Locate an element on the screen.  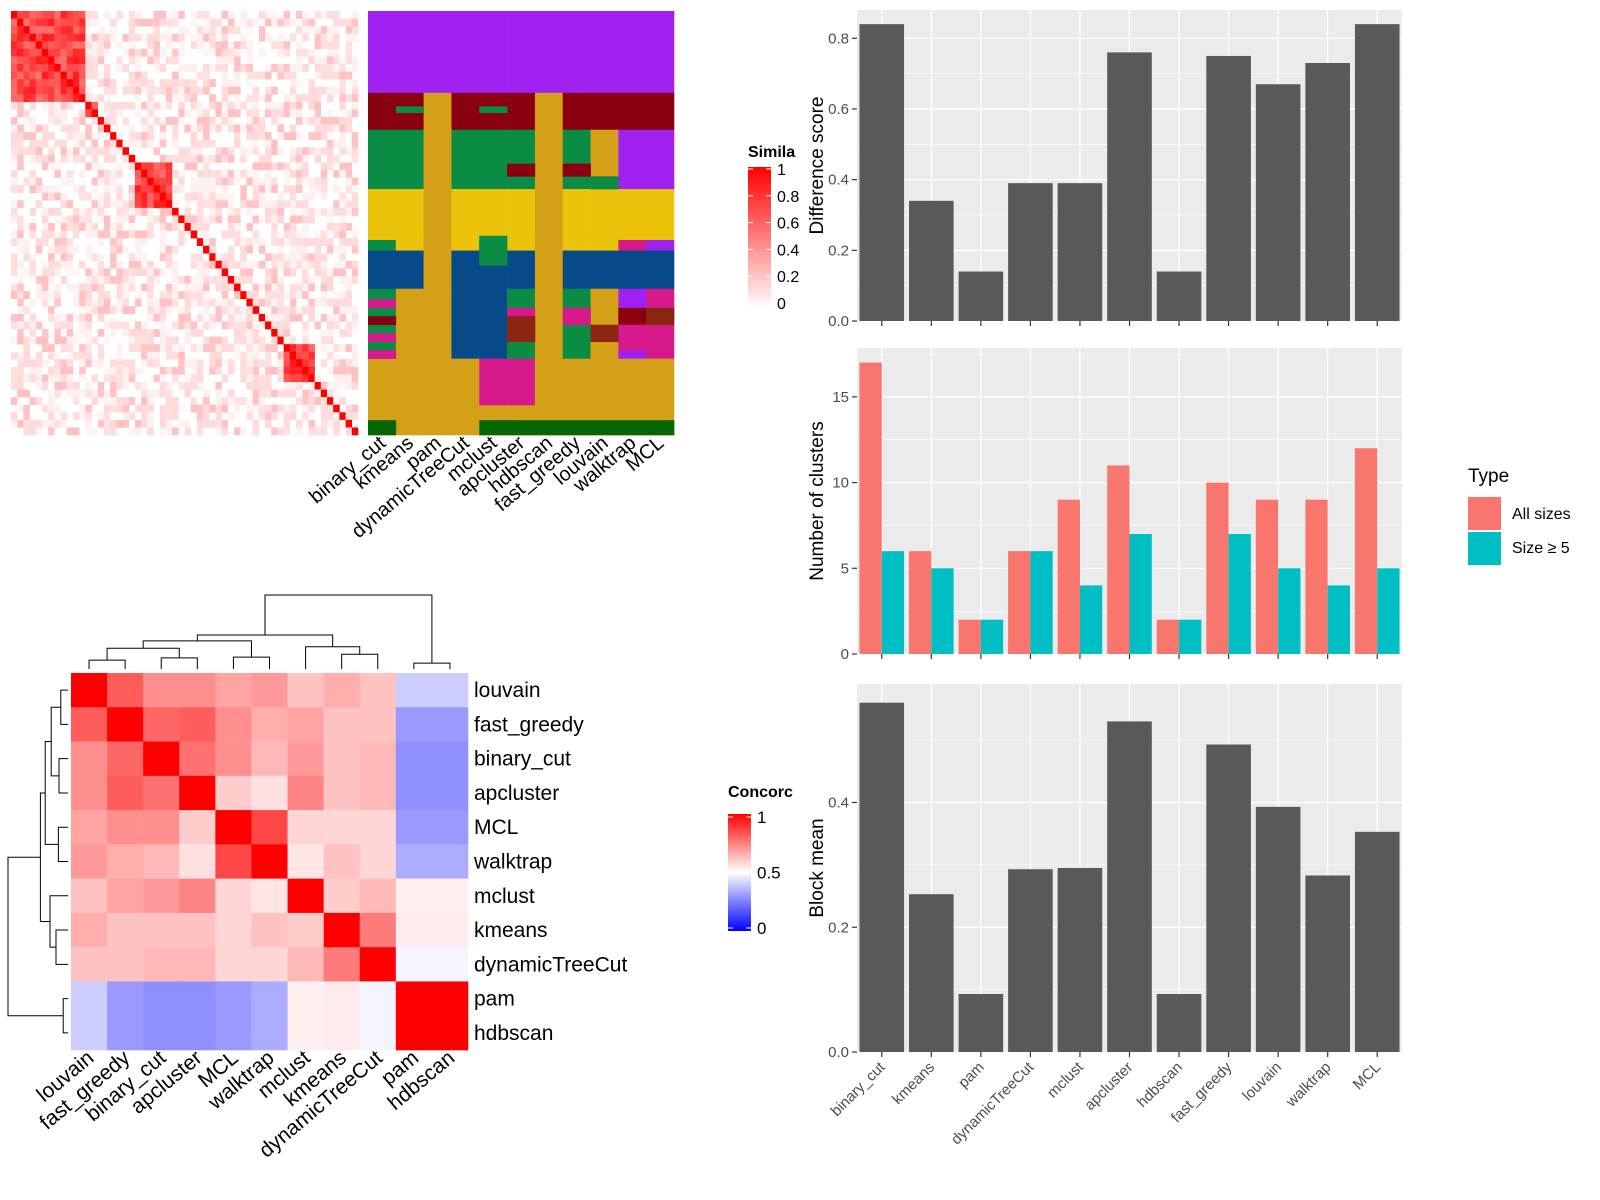
similarity-legend-title: Simila is located at coordinates (771, 152).